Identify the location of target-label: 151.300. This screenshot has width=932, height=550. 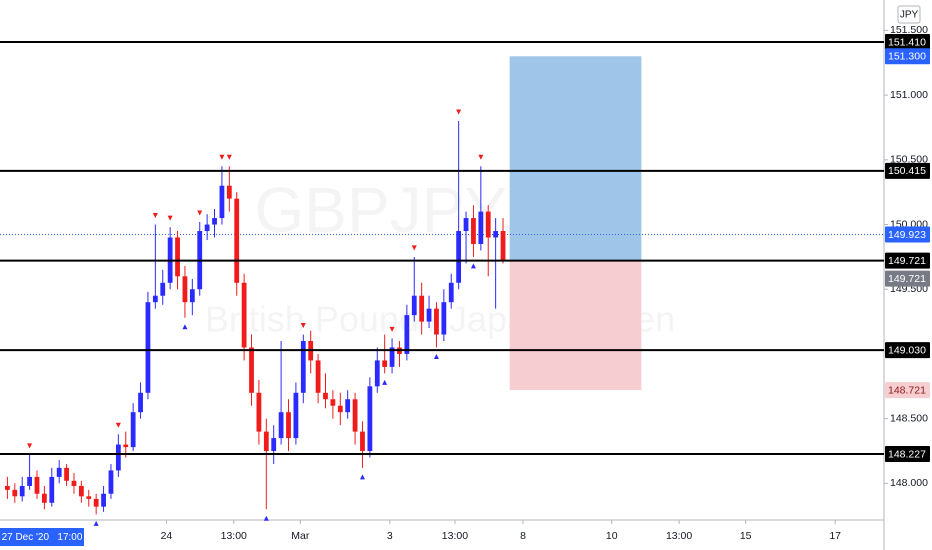
(907, 57).